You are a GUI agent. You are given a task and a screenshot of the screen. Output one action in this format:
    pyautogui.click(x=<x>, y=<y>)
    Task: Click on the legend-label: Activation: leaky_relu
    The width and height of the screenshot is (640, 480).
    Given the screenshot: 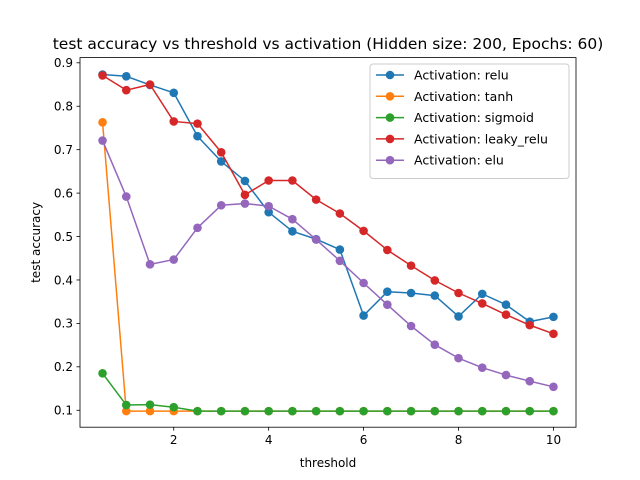 What is the action you would take?
    pyautogui.click(x=481, y=138)
    